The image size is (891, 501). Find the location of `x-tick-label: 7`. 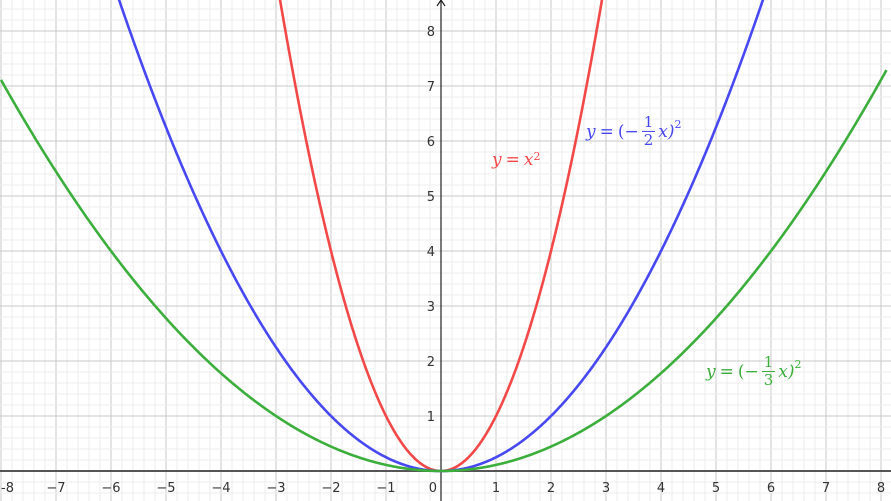

x-tick-label: 7 is located at coordinates (826, 488).